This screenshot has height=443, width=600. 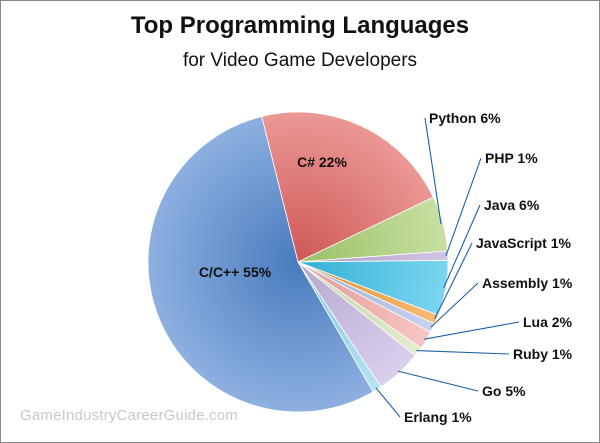 What do you see at coordinates (543, 354) in the screenshot?
I see `slice-label-ruby: Ruby 1%` at bounding box center [543, 354].